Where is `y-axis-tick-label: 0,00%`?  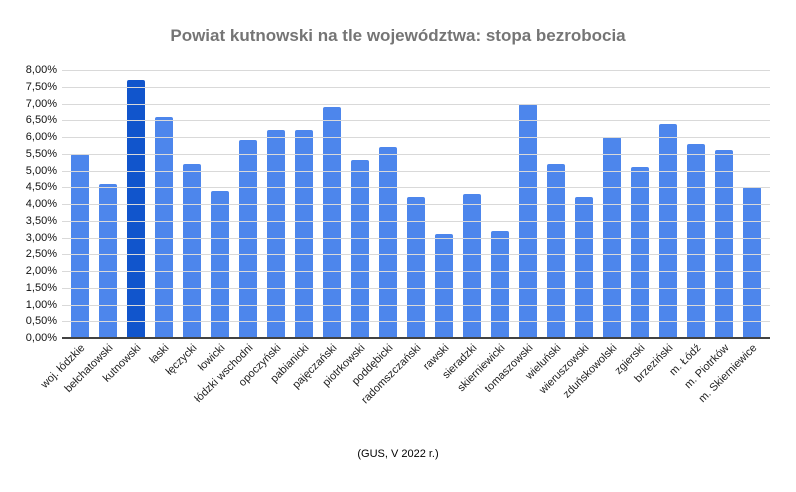 y-axis-tick-label: 0,00% is located at coordinates (41, 338).